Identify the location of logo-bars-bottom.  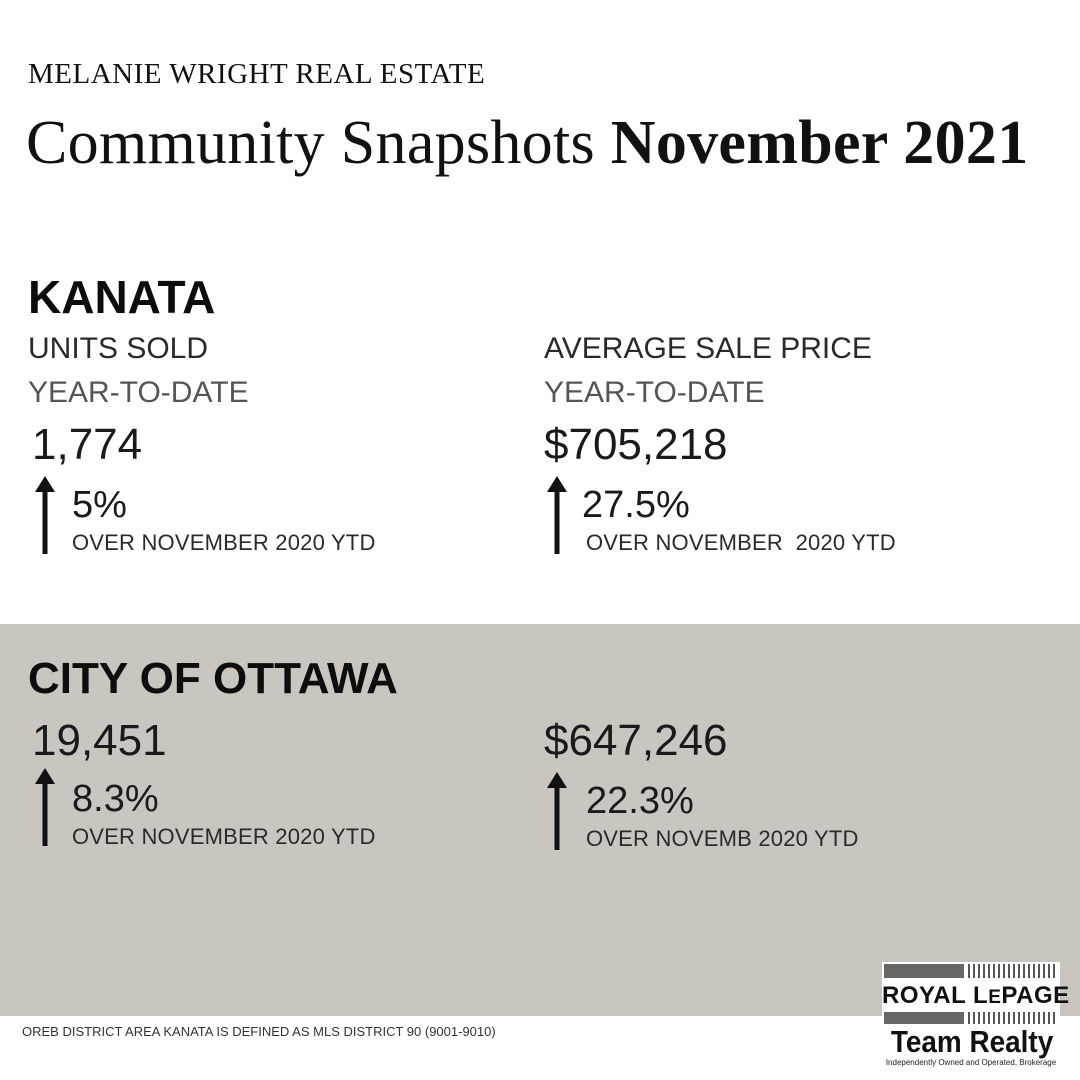
(969, 1018).